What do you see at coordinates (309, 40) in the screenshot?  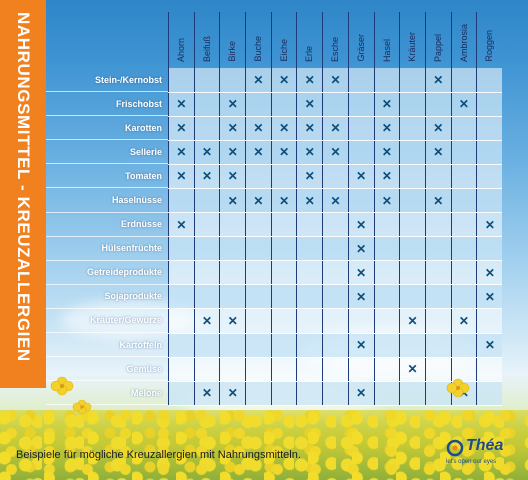 I see `column-header: Erle` at bounding box center [309, 40].